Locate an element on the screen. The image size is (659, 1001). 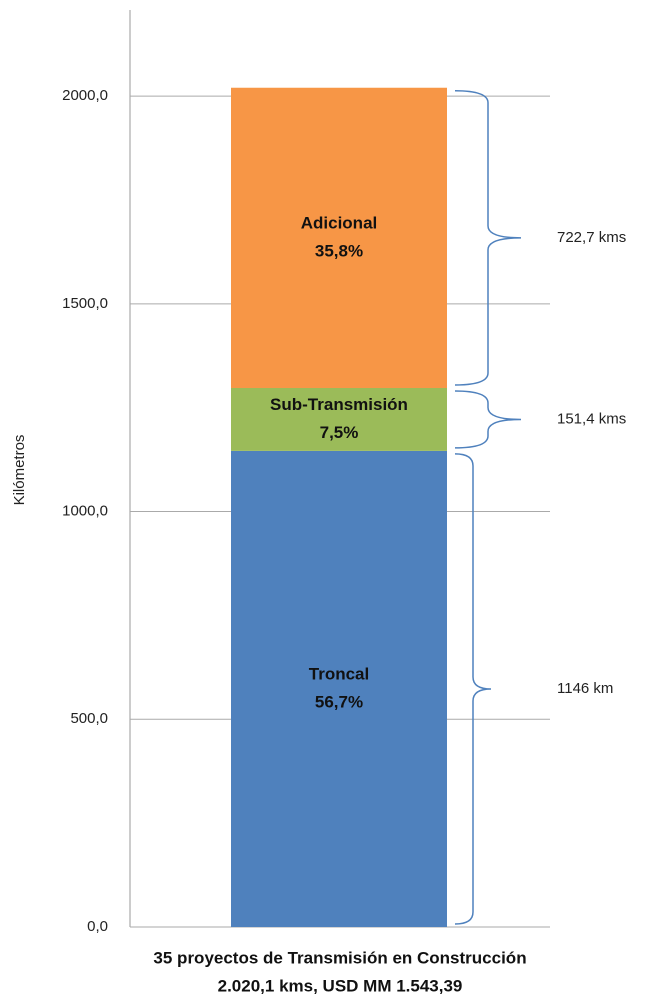
value-label: 722,7 kms is located at coordinates (591, 237).